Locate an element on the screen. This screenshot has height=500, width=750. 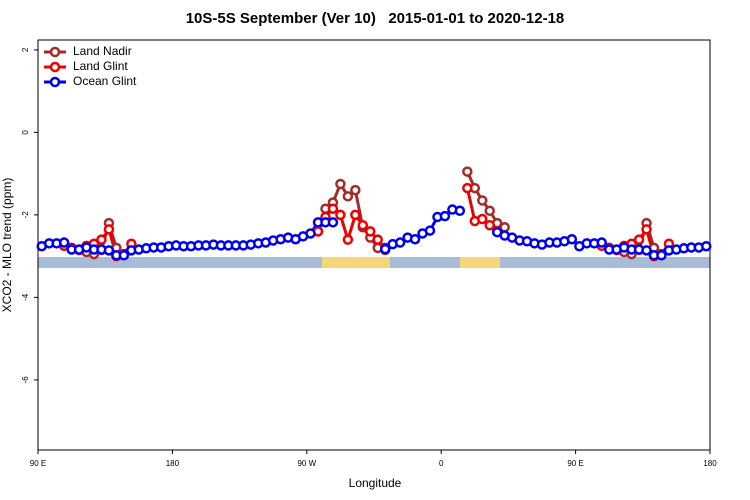
y-tick-label: -6 is located at coordinates (25, 380).